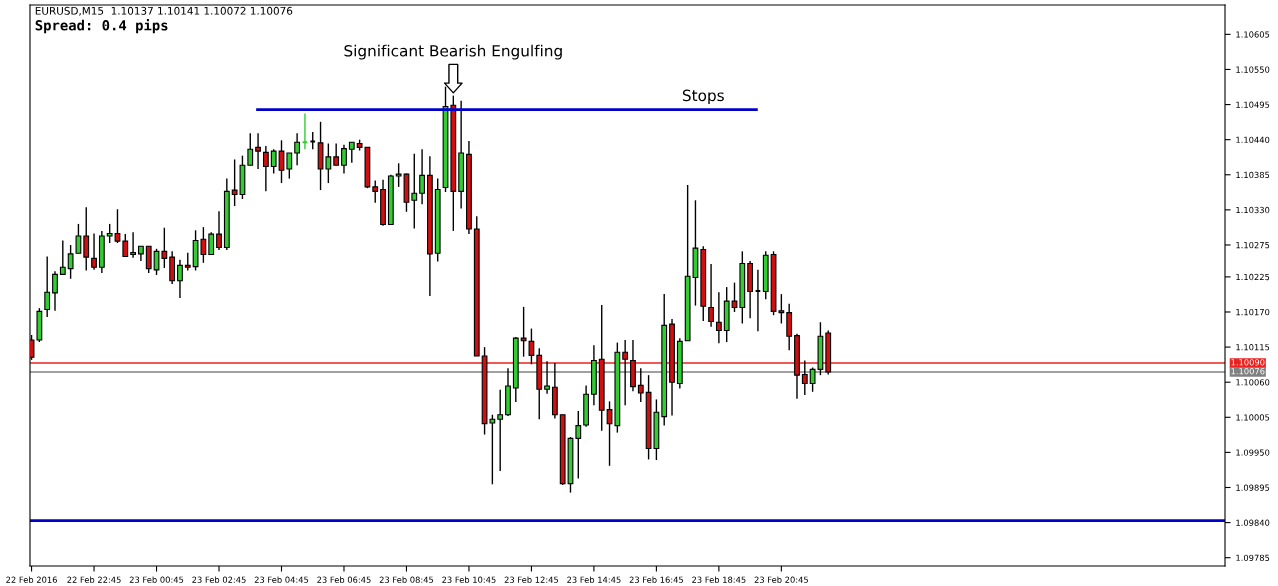  Describe the element at coordinates (1253, 417) in the screenshot. I see `y-tick-label: 1.10005` at that location.